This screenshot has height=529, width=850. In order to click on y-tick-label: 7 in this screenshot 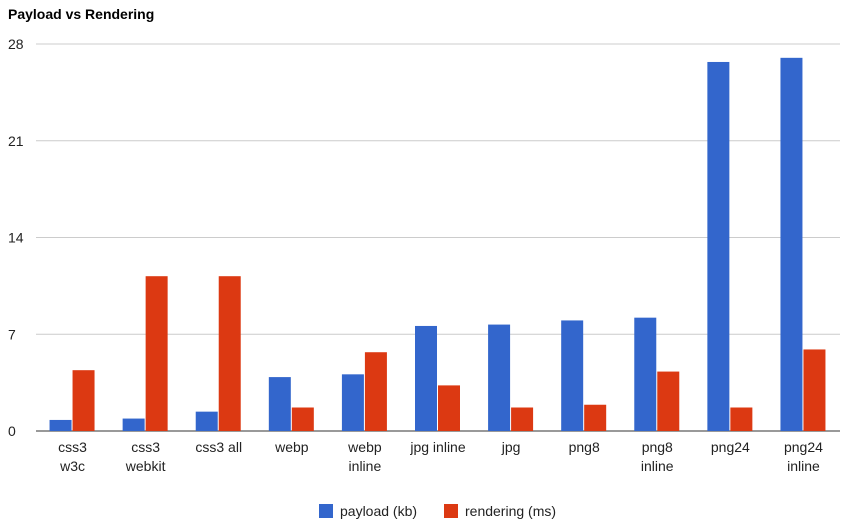, I will do `click(12, 334)`.